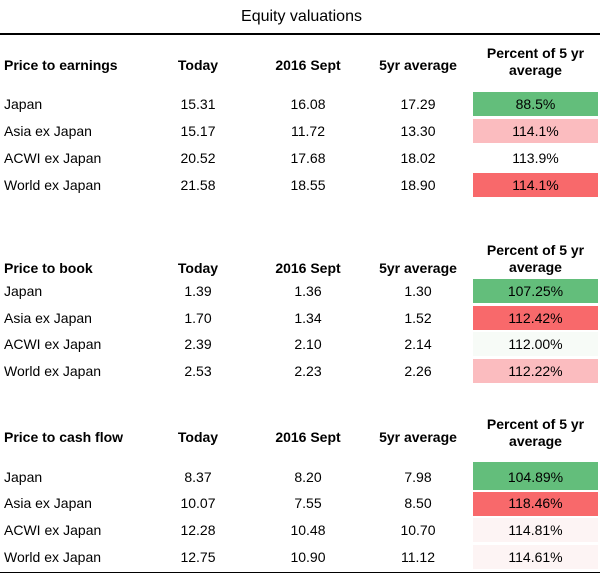 This screenshot has width=603, height=575. I want to click on table-row: Japan 8.37 8.20 7.98 104.89%, so click(301, 476).